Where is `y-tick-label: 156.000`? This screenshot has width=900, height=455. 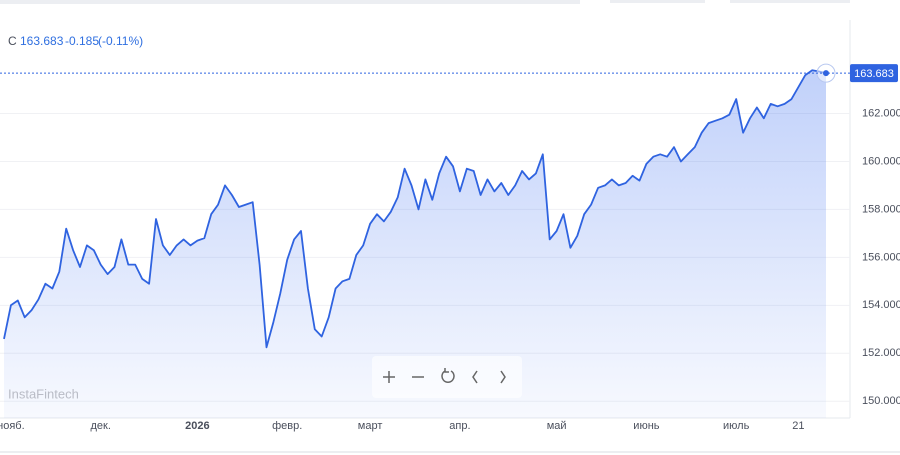
y-tick-label: 156.000 is located at coordinates (881, 257).